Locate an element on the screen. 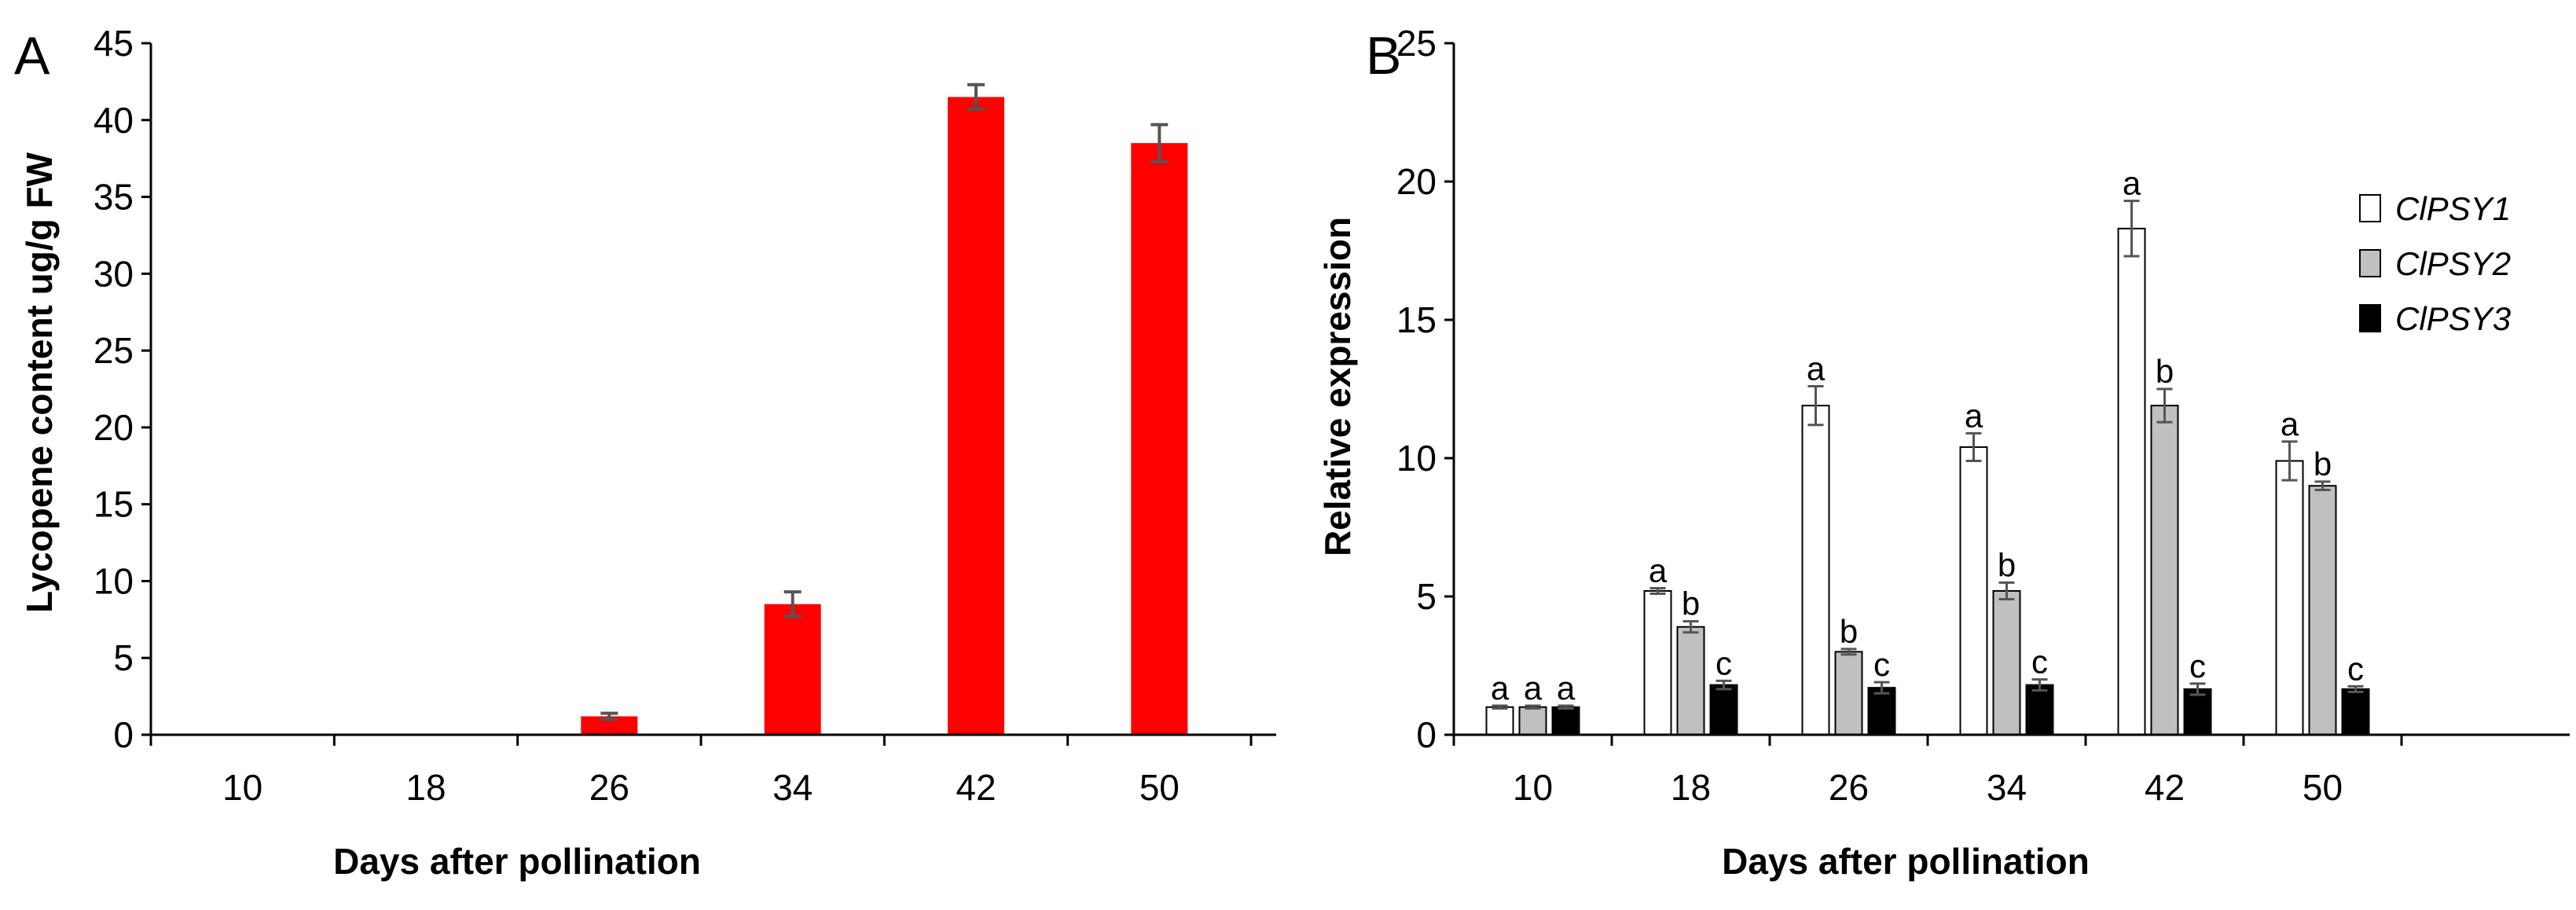 This screenshot has width=2576, height=910. panel-b-x-ticks: 10 18 26 34 42 50 is located at coordinates (1927, 771).